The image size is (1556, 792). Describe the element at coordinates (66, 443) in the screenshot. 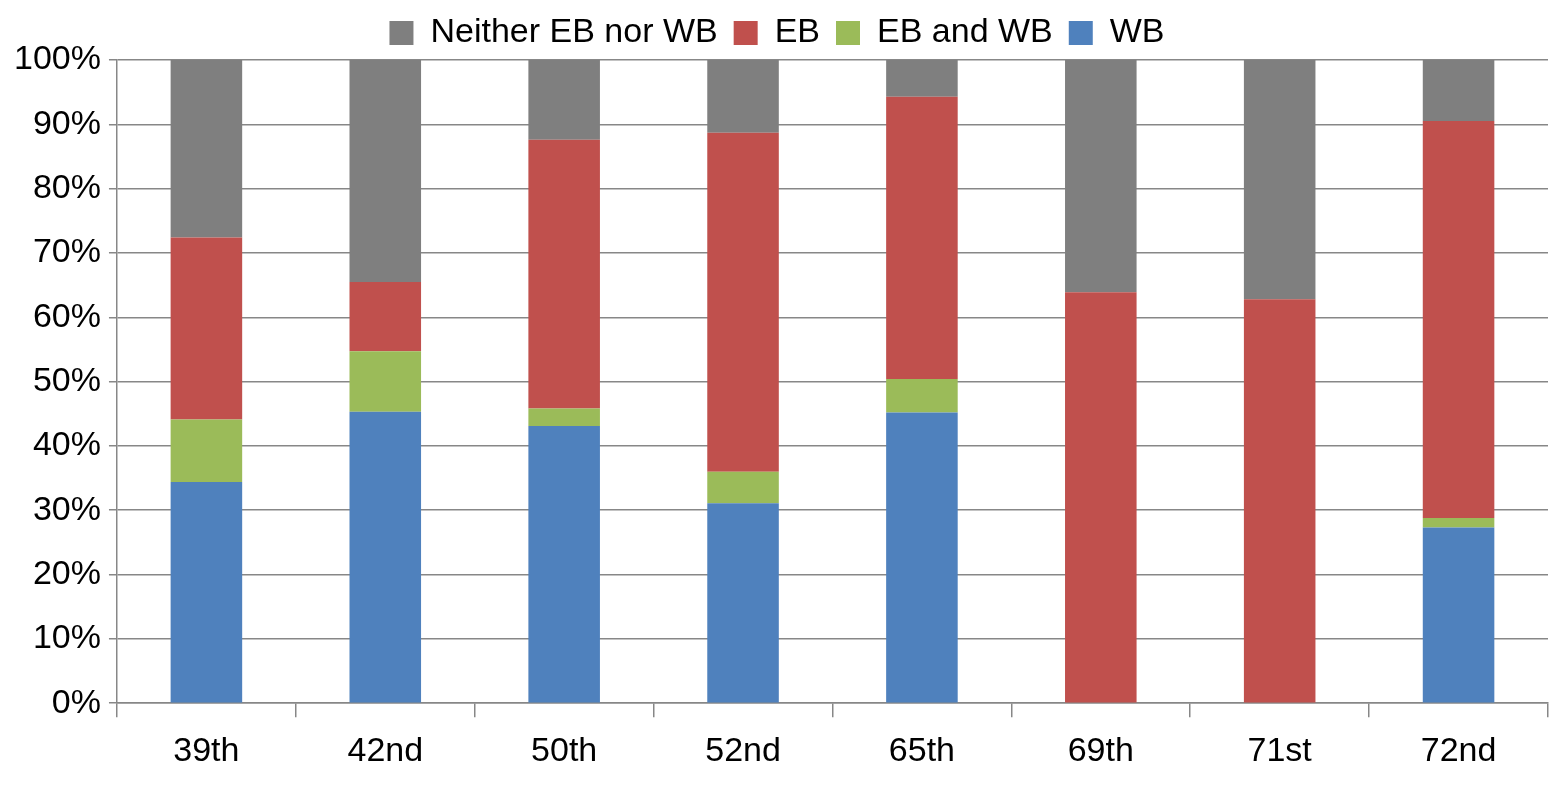

I see `y-tick-label: 40%` at that location.